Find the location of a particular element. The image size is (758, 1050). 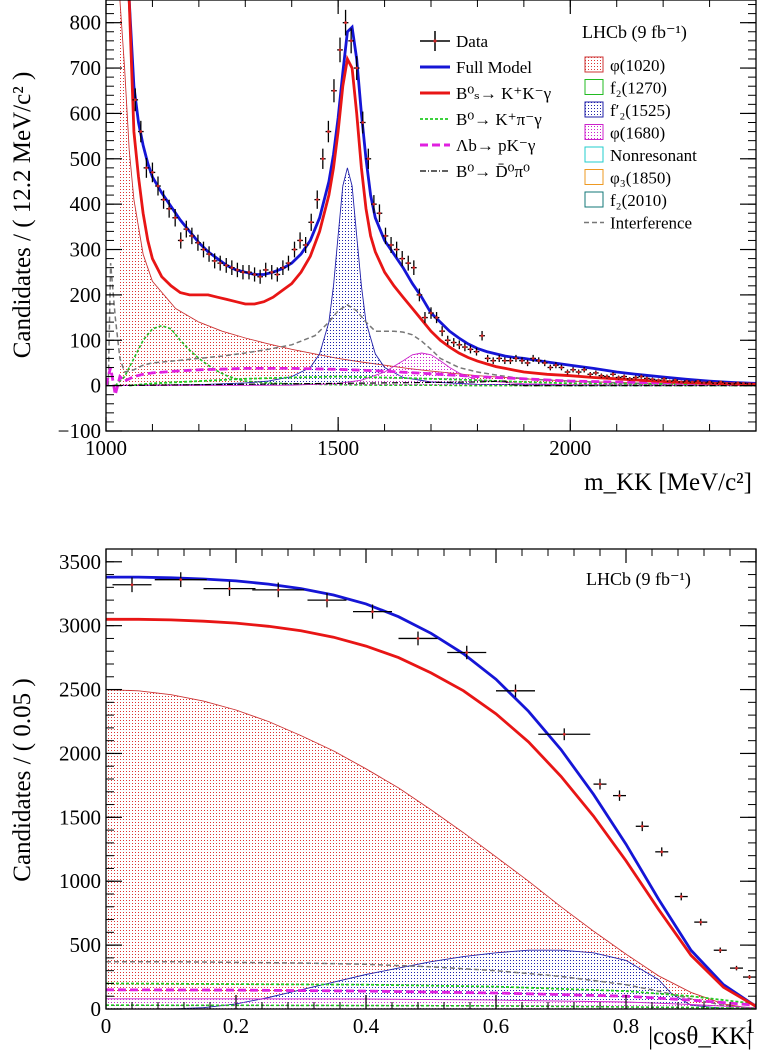

legend-label-interf: Interference is located at coordinates (651, 223).